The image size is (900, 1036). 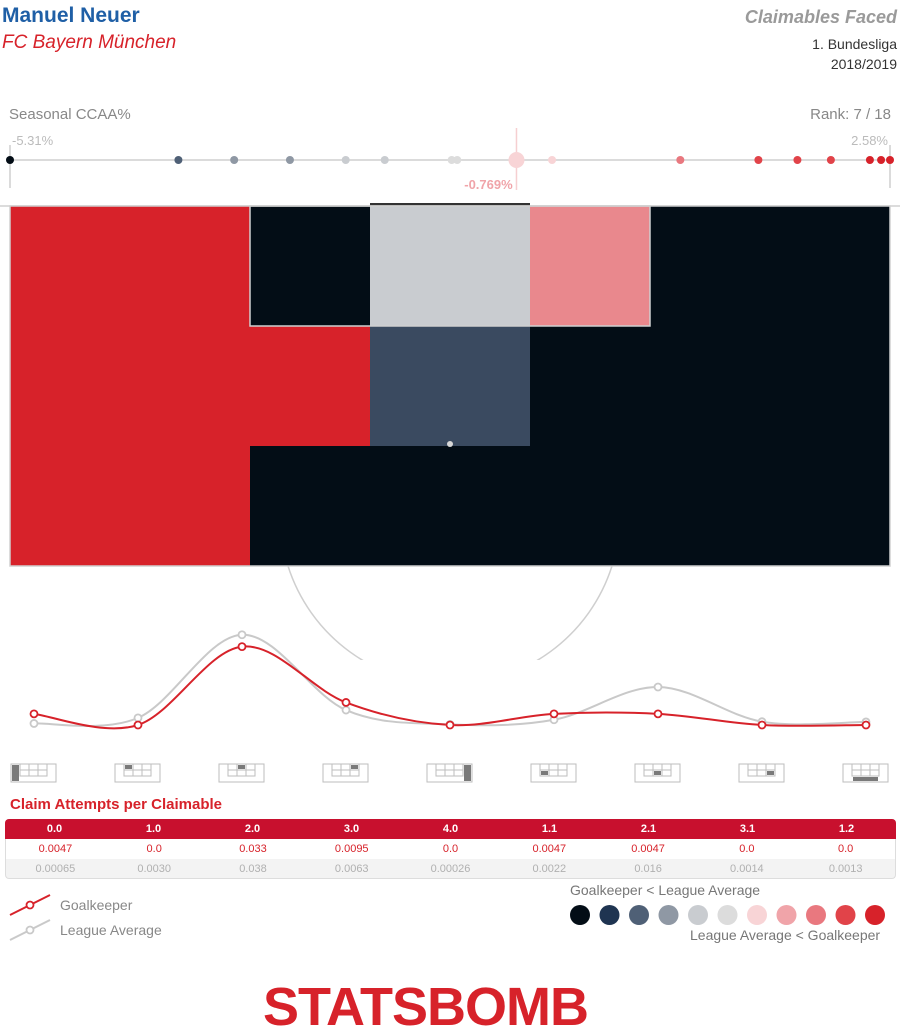 What do you see at coordinates (70, 114) in the screenshot?
I see `ccaa-label: Seasonal CCAA%` at bounding box center [70, 114].